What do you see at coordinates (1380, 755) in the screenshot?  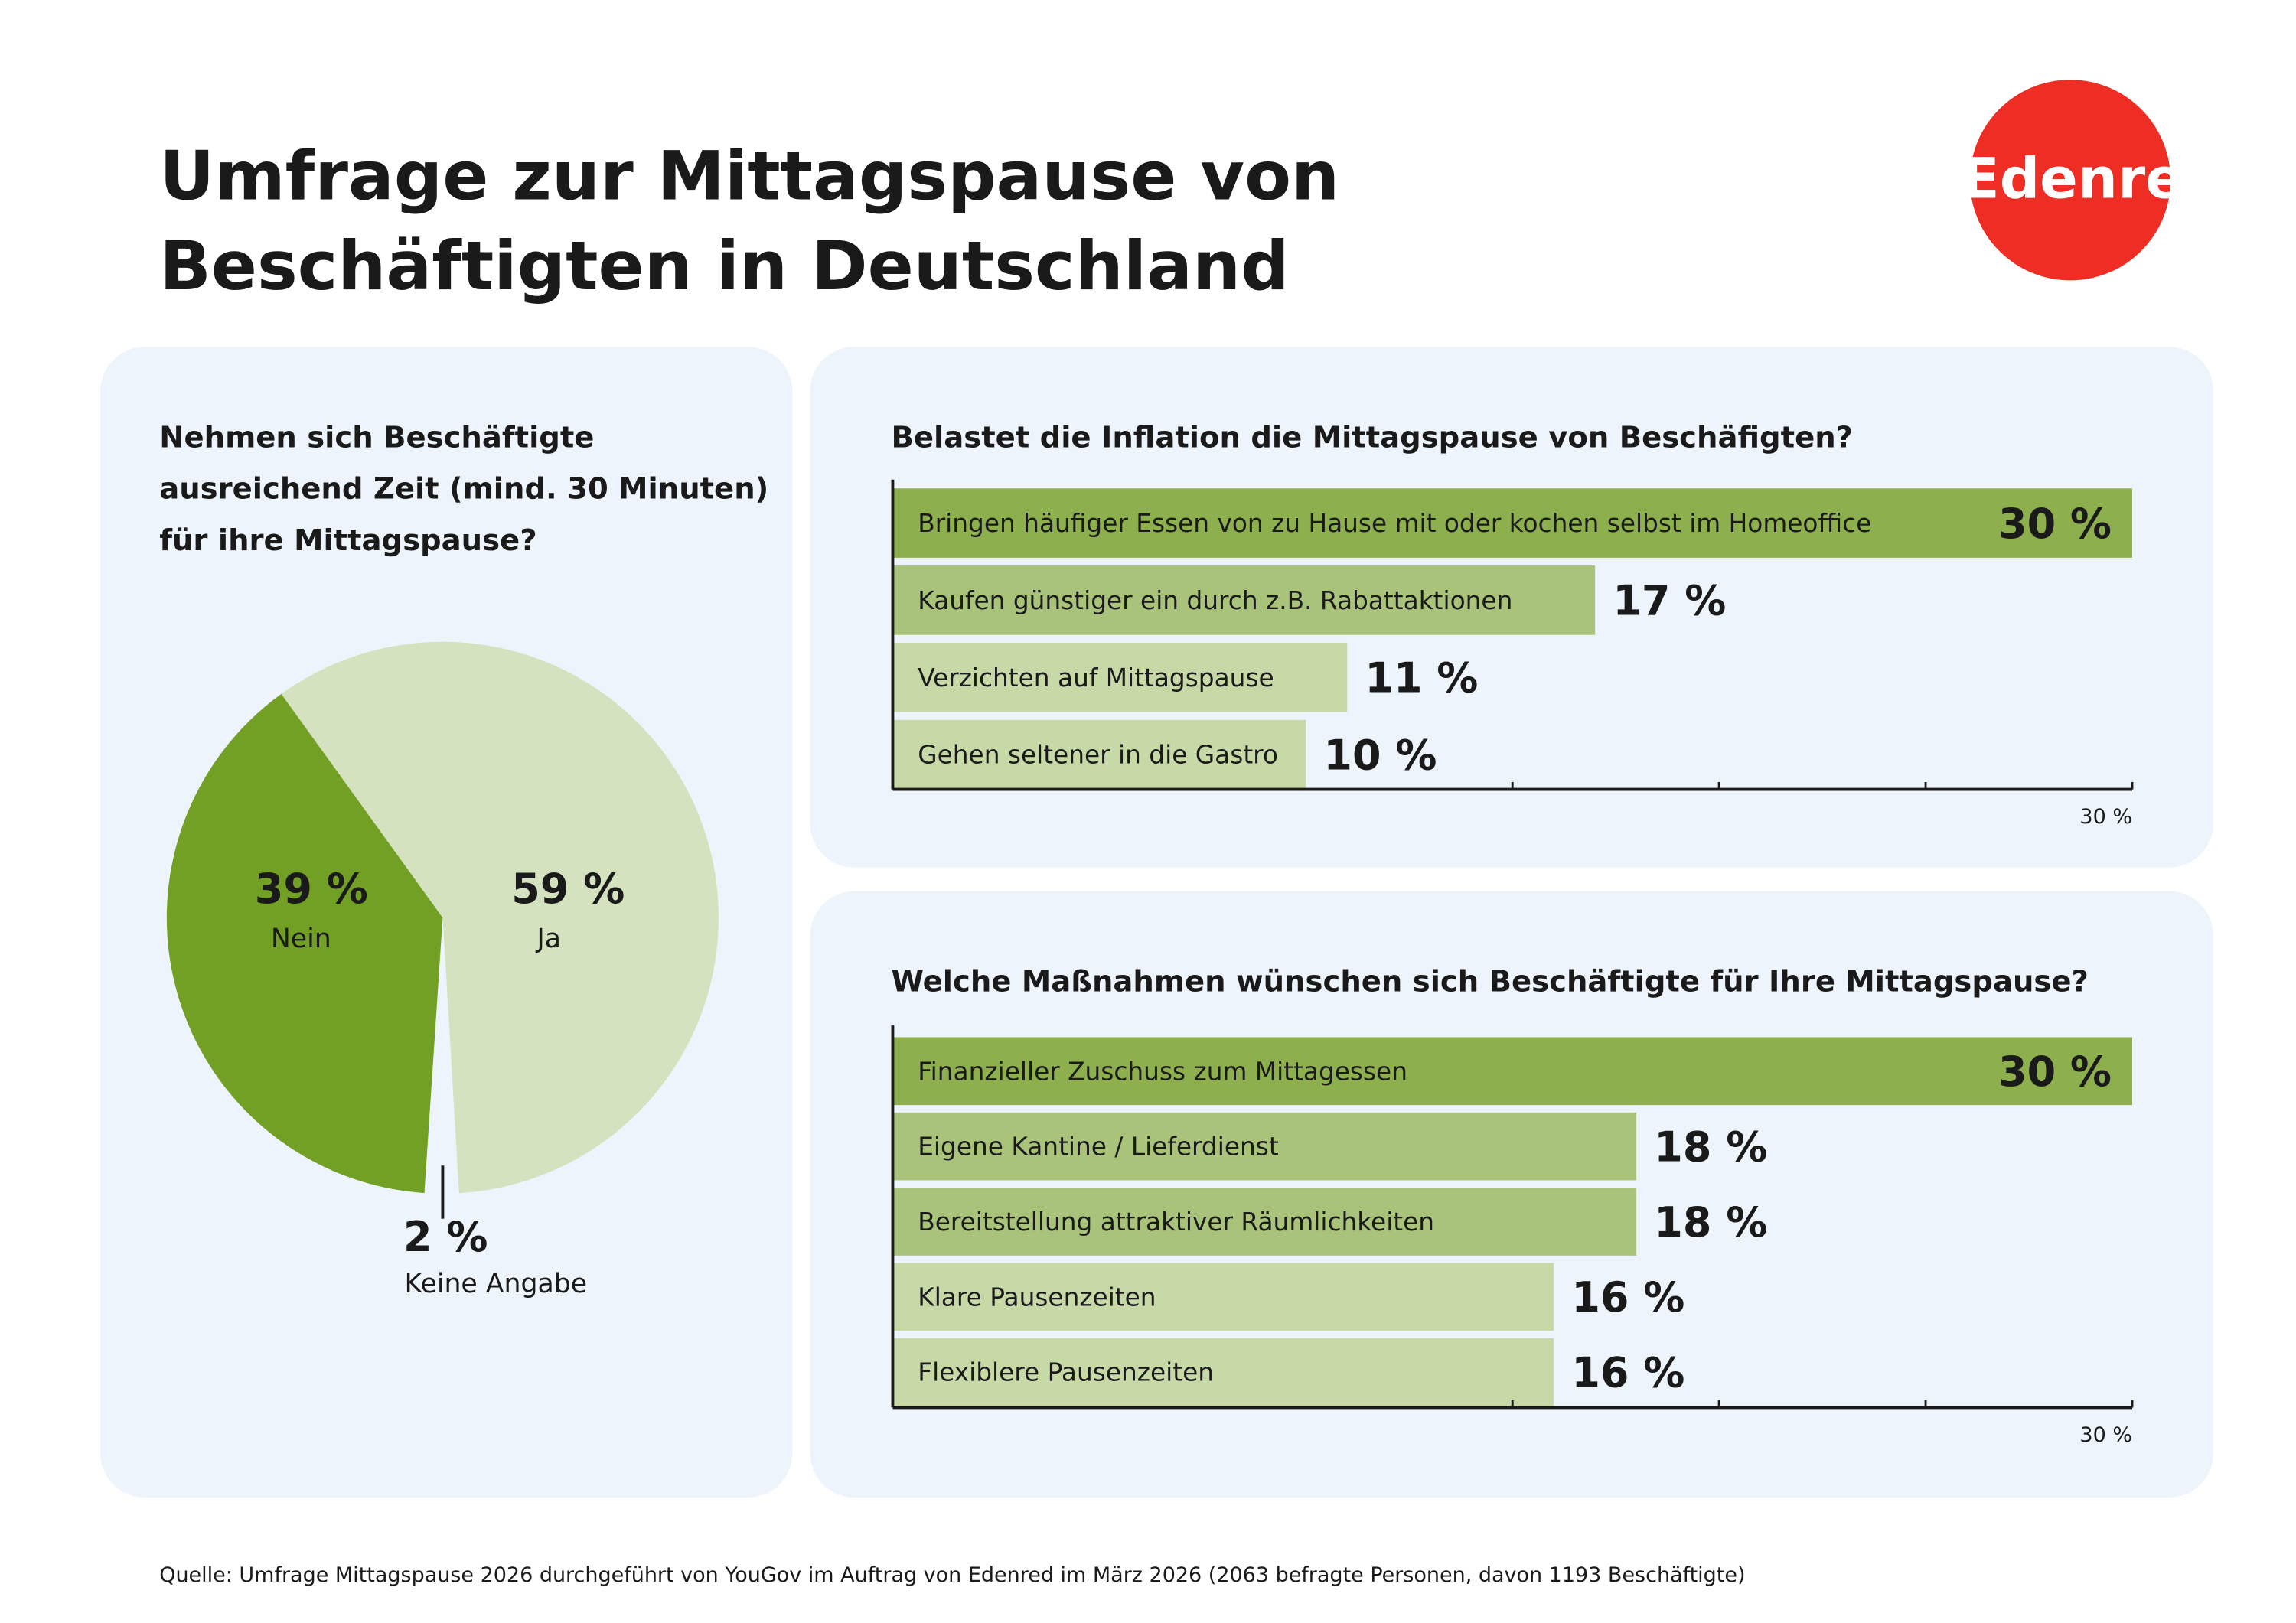 I see `value-label: 10 %` at bounding box center [1380, 755].